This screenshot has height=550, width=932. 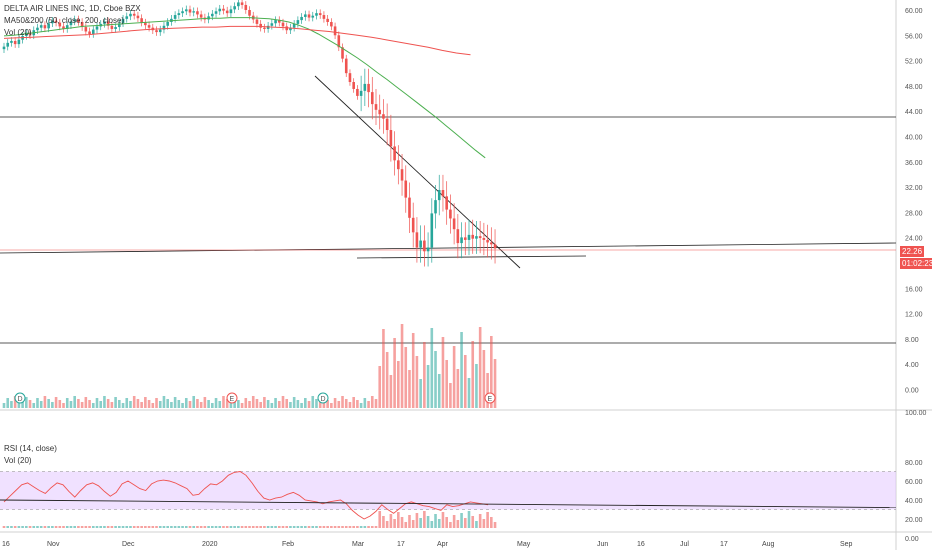 What do you see at coordinates (724, 544) in the screenshot?
I see `x-tick-label: 17` at bounding box center [724, 544].